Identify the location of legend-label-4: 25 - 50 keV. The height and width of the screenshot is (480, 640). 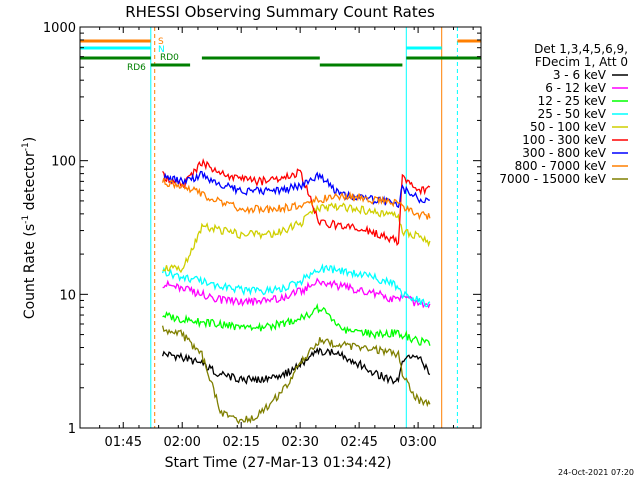
(572, 114).